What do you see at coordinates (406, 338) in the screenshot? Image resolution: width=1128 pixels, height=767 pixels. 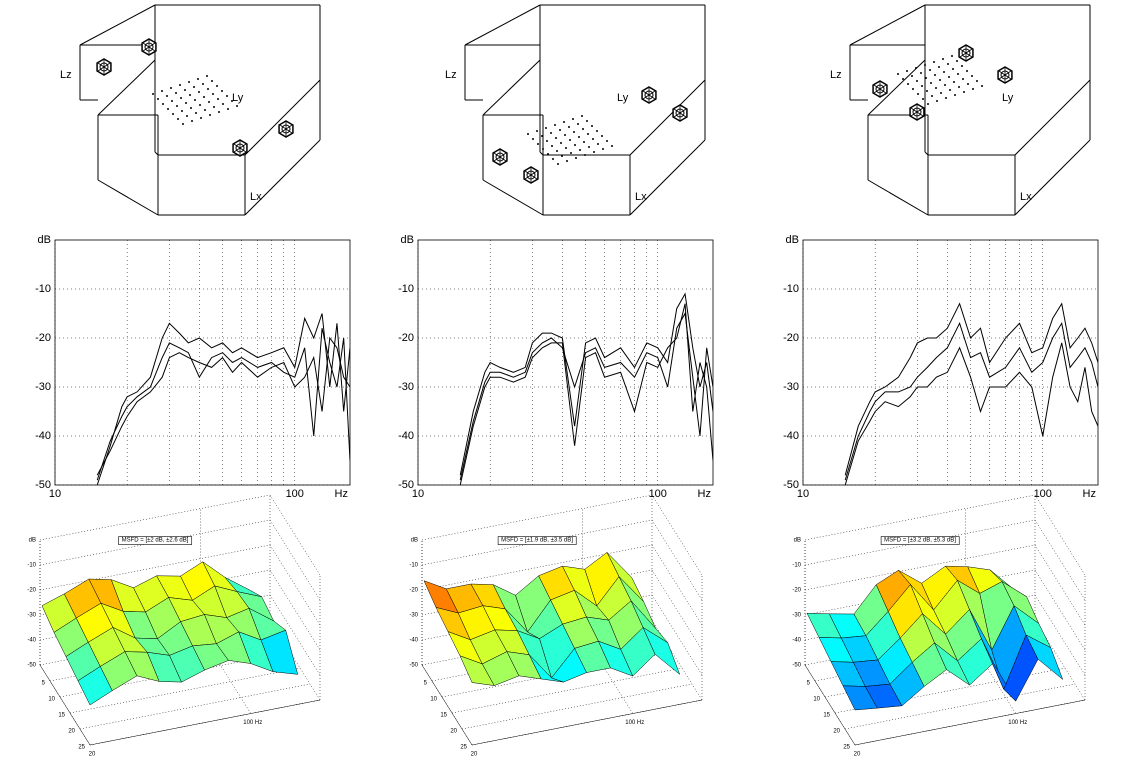 I see `y-tick-label: -20` at bounding box center [406, 338].